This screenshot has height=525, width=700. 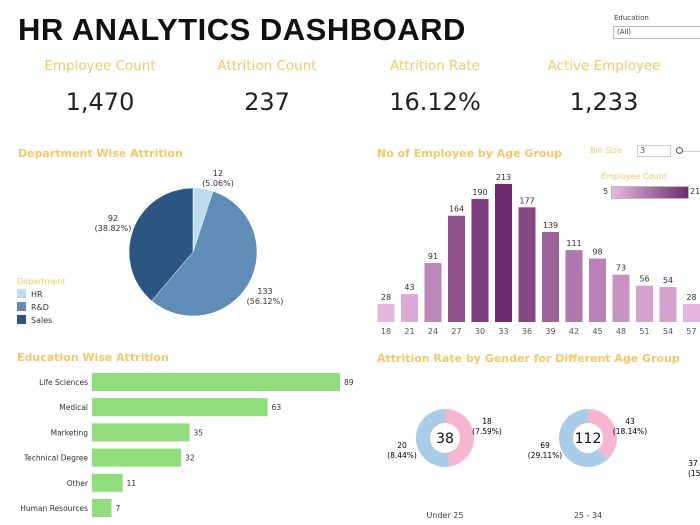 What do you see at coordinates (606, 191) in the screenshot?
I see `legend-min: 5` at bounding box center [606, 191].